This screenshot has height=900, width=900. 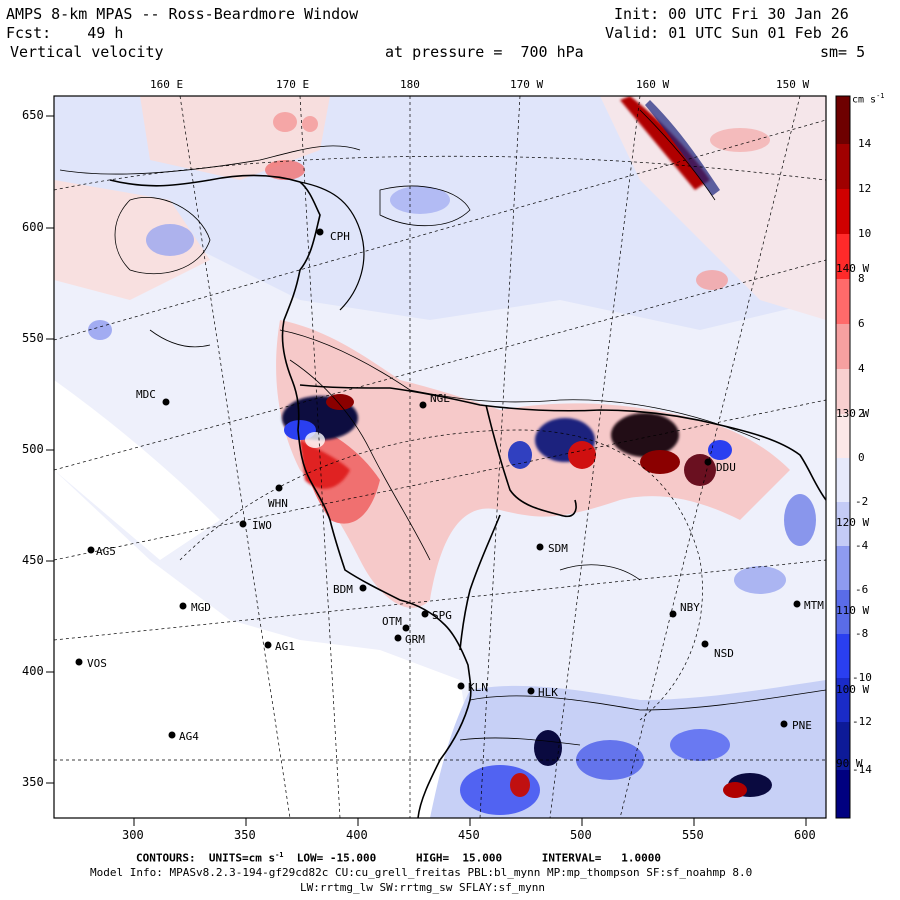 I want to click on y-tick-label: 500, so click(x=33, y=449).